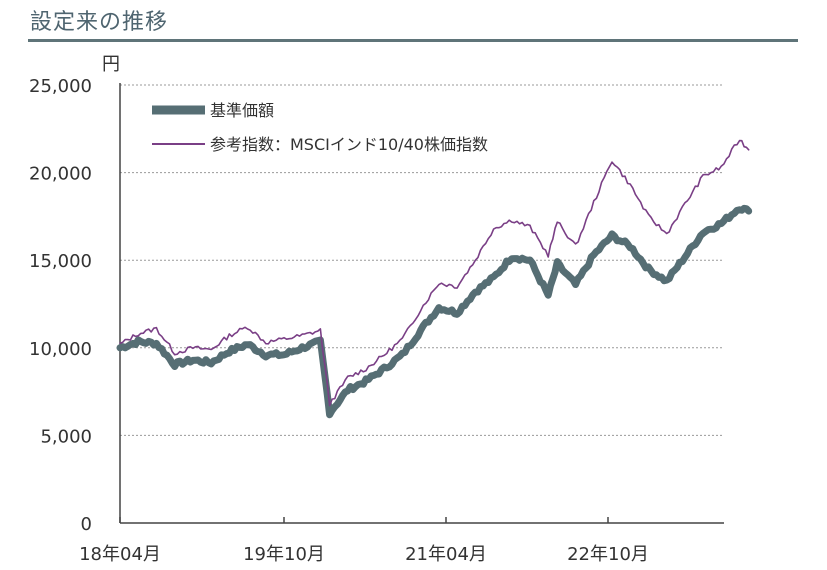  I want to click on y-tick-label: 10,000, so click(60, 349).